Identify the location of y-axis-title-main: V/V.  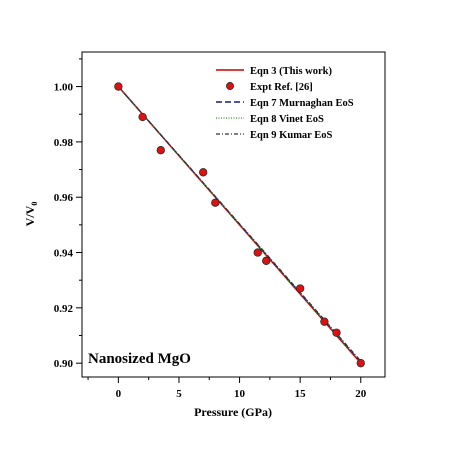
(30, 215).